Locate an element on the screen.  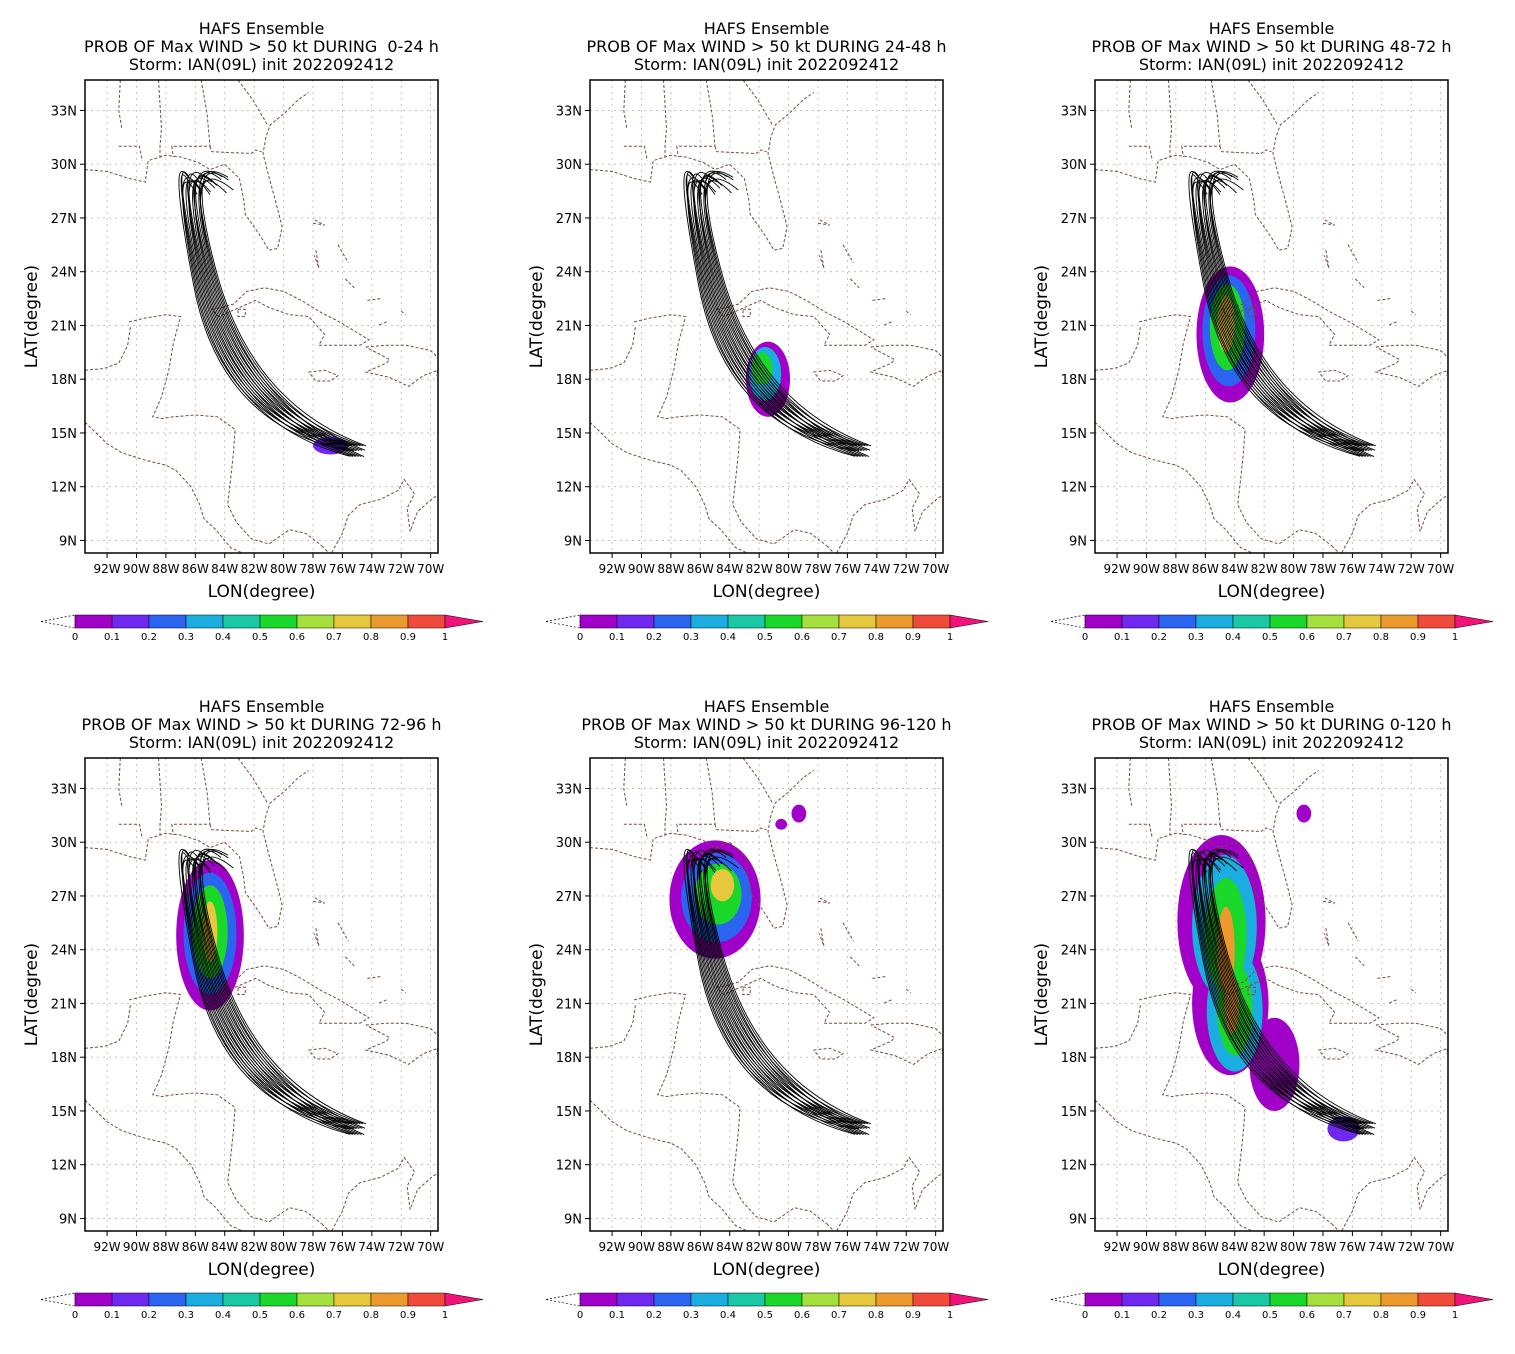
lat-tick-label: 9N is located at coordinates (573, 541).